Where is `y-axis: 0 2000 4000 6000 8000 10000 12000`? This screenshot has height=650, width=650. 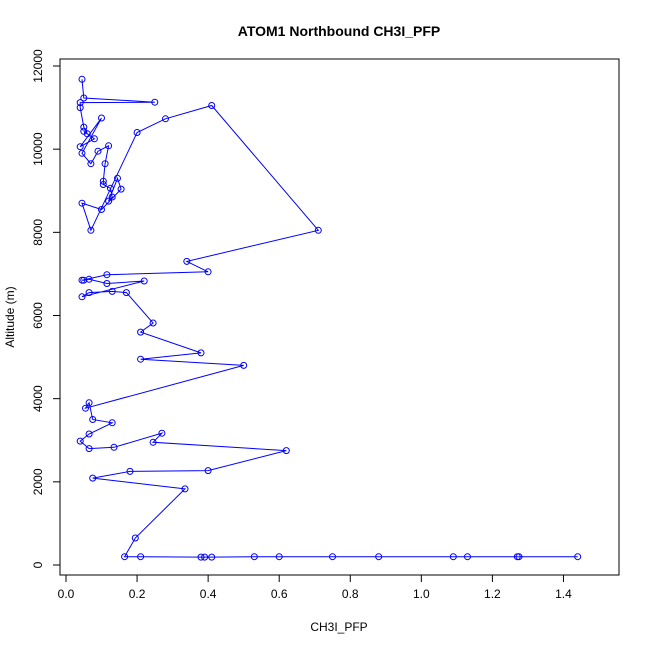
y-axis: 0 2000 4000 6000 8000 10000 12000 is located at coordinates (46, 308).